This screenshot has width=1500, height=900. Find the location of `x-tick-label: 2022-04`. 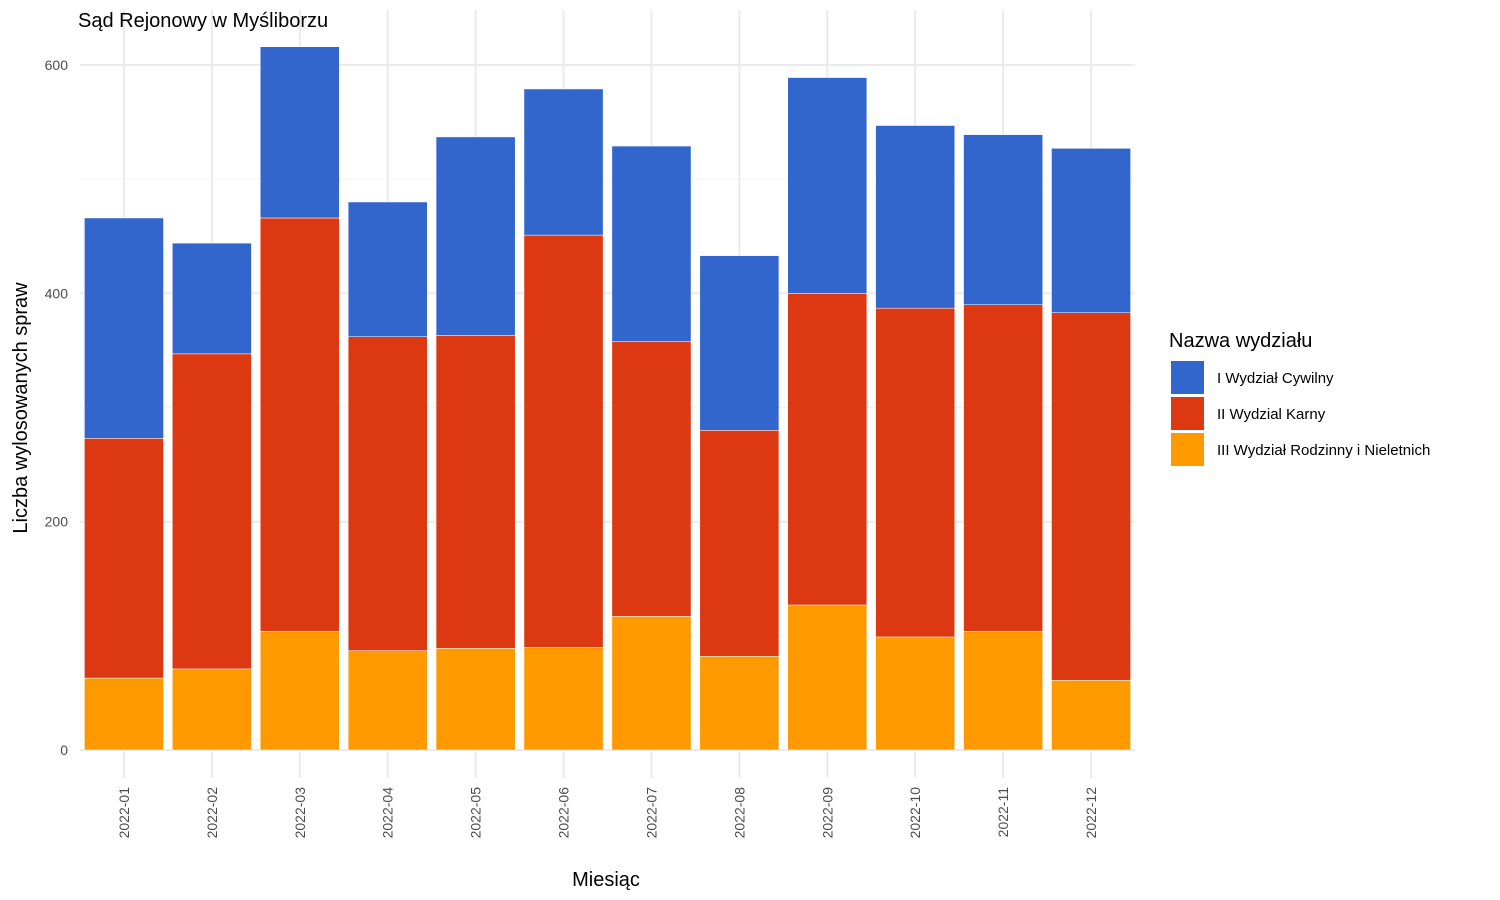

x-tick-label: 2022-04 is located at coordinates (388, 813).